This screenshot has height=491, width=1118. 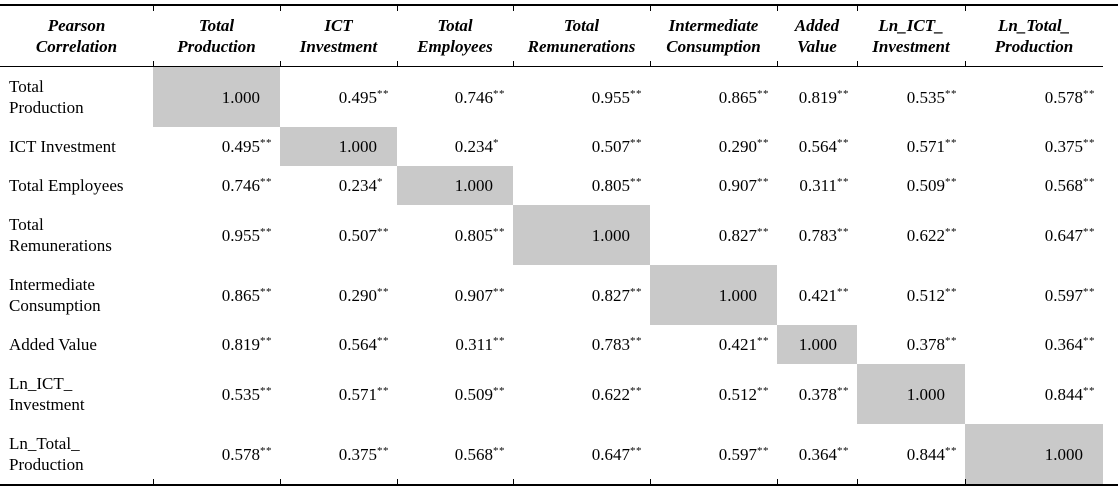 I want to click on correlation-cell: 0.571**, so click(x=931, y=146).